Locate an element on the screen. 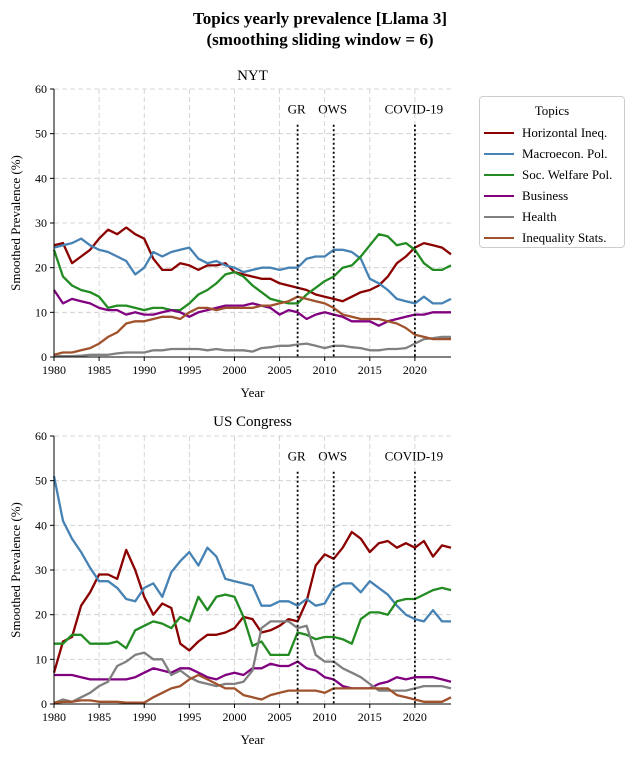 The width and height of the screenshot is (634, 757). legend-item: Health is located at coordinates (552, 216).